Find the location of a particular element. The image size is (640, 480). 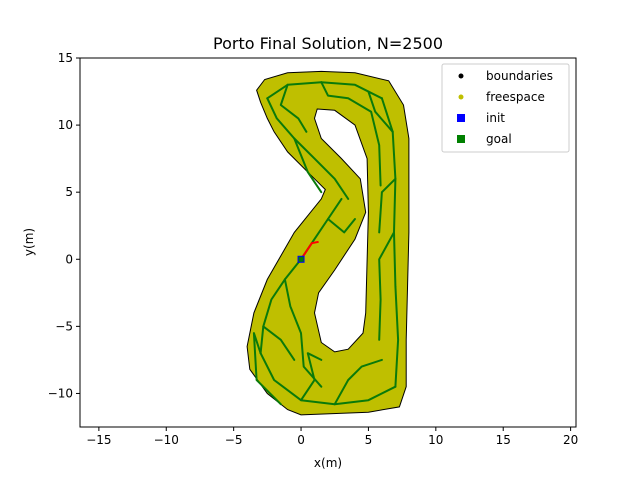

legend-label: freespace is located at coordinates (515, 97).